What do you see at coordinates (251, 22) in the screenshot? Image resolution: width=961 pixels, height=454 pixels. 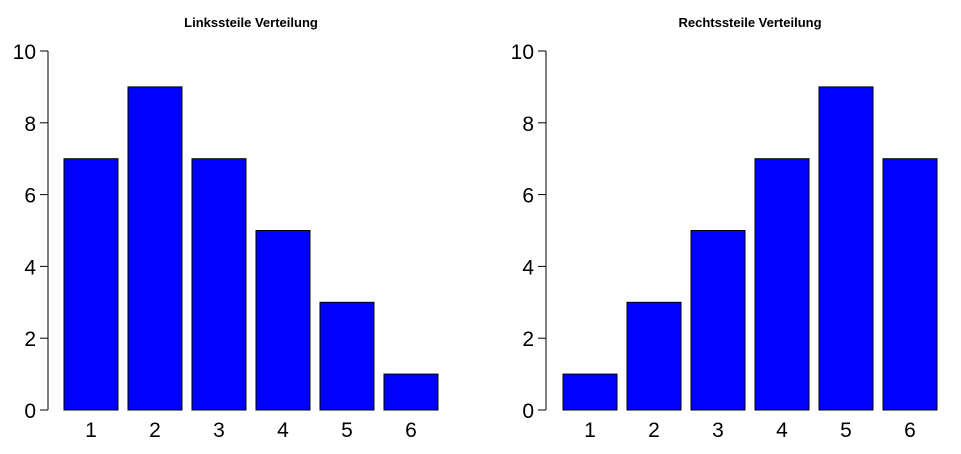 I see `chart-title: Linkssteile Verteilung` at bounding box center [251, 22].